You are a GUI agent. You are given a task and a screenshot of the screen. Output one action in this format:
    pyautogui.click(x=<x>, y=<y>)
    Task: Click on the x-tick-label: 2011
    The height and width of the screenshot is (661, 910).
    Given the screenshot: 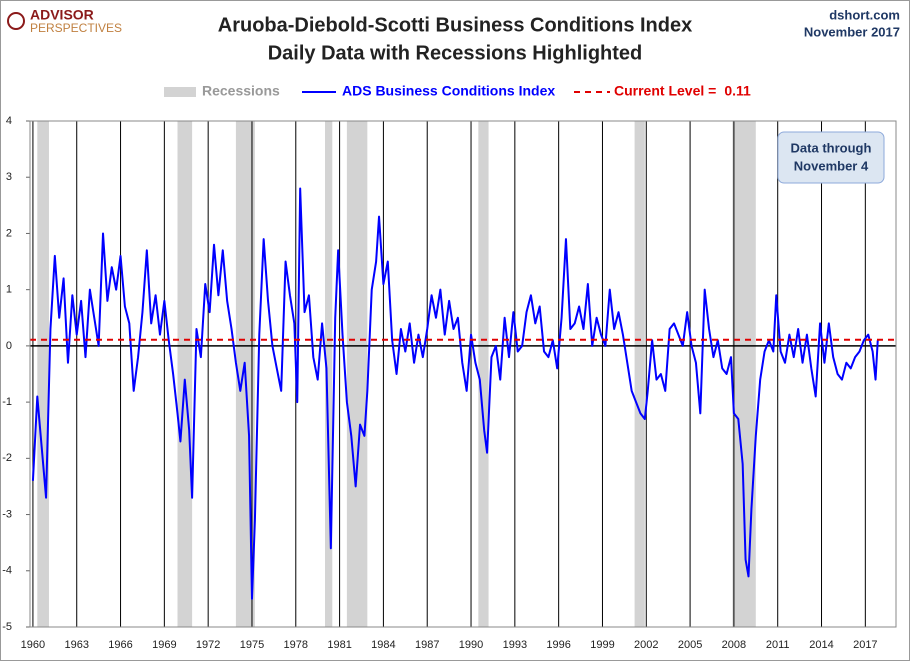 What is the action you would take?
    pyautogui.click(x=778, y=645)
    